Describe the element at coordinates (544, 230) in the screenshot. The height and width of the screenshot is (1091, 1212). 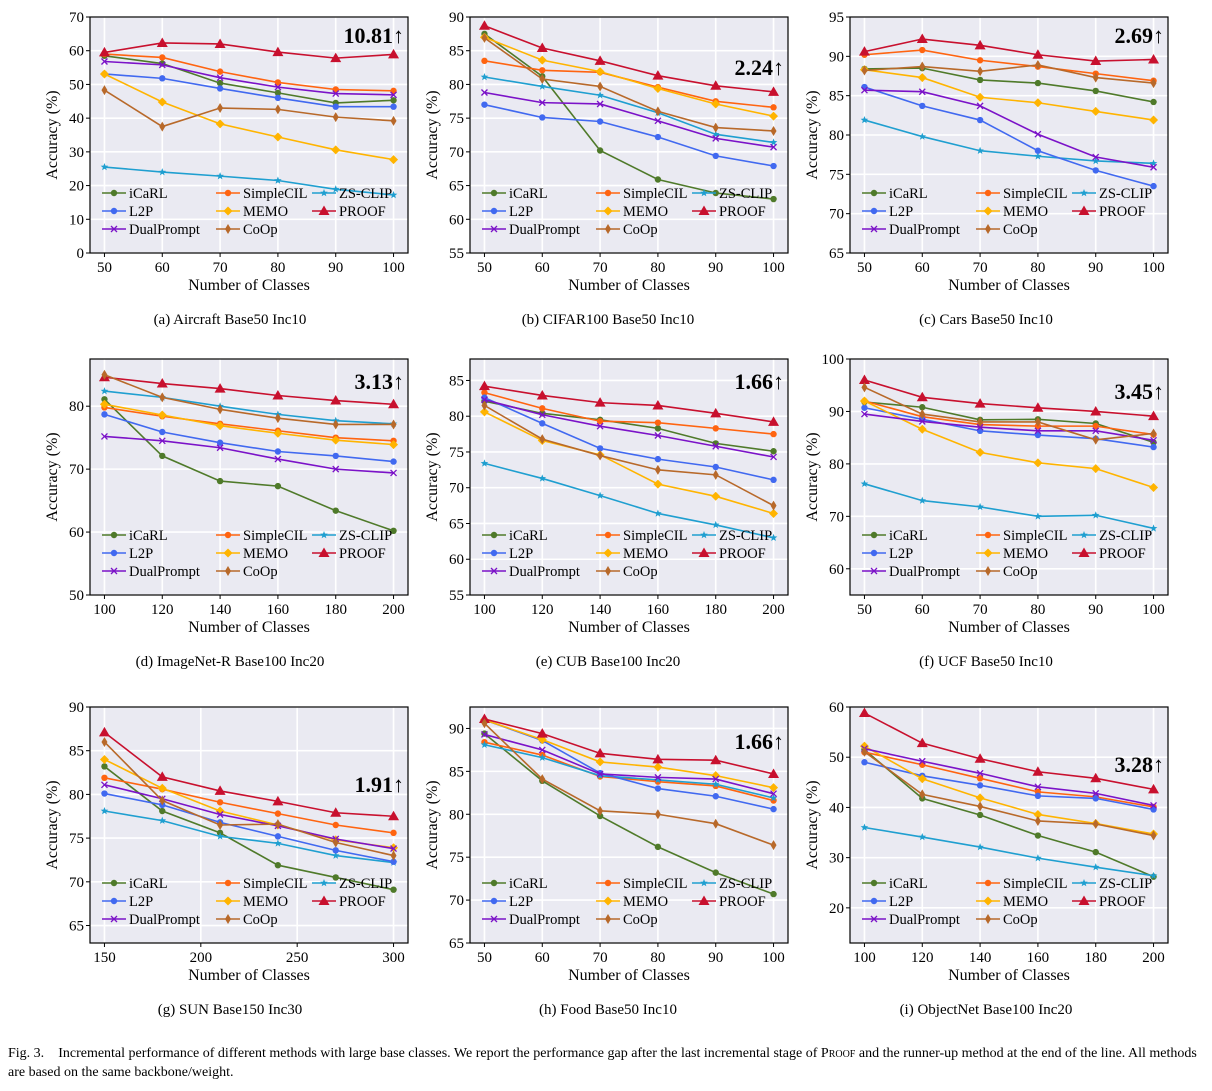
I see `legend-label: DualPrompt` at that location.